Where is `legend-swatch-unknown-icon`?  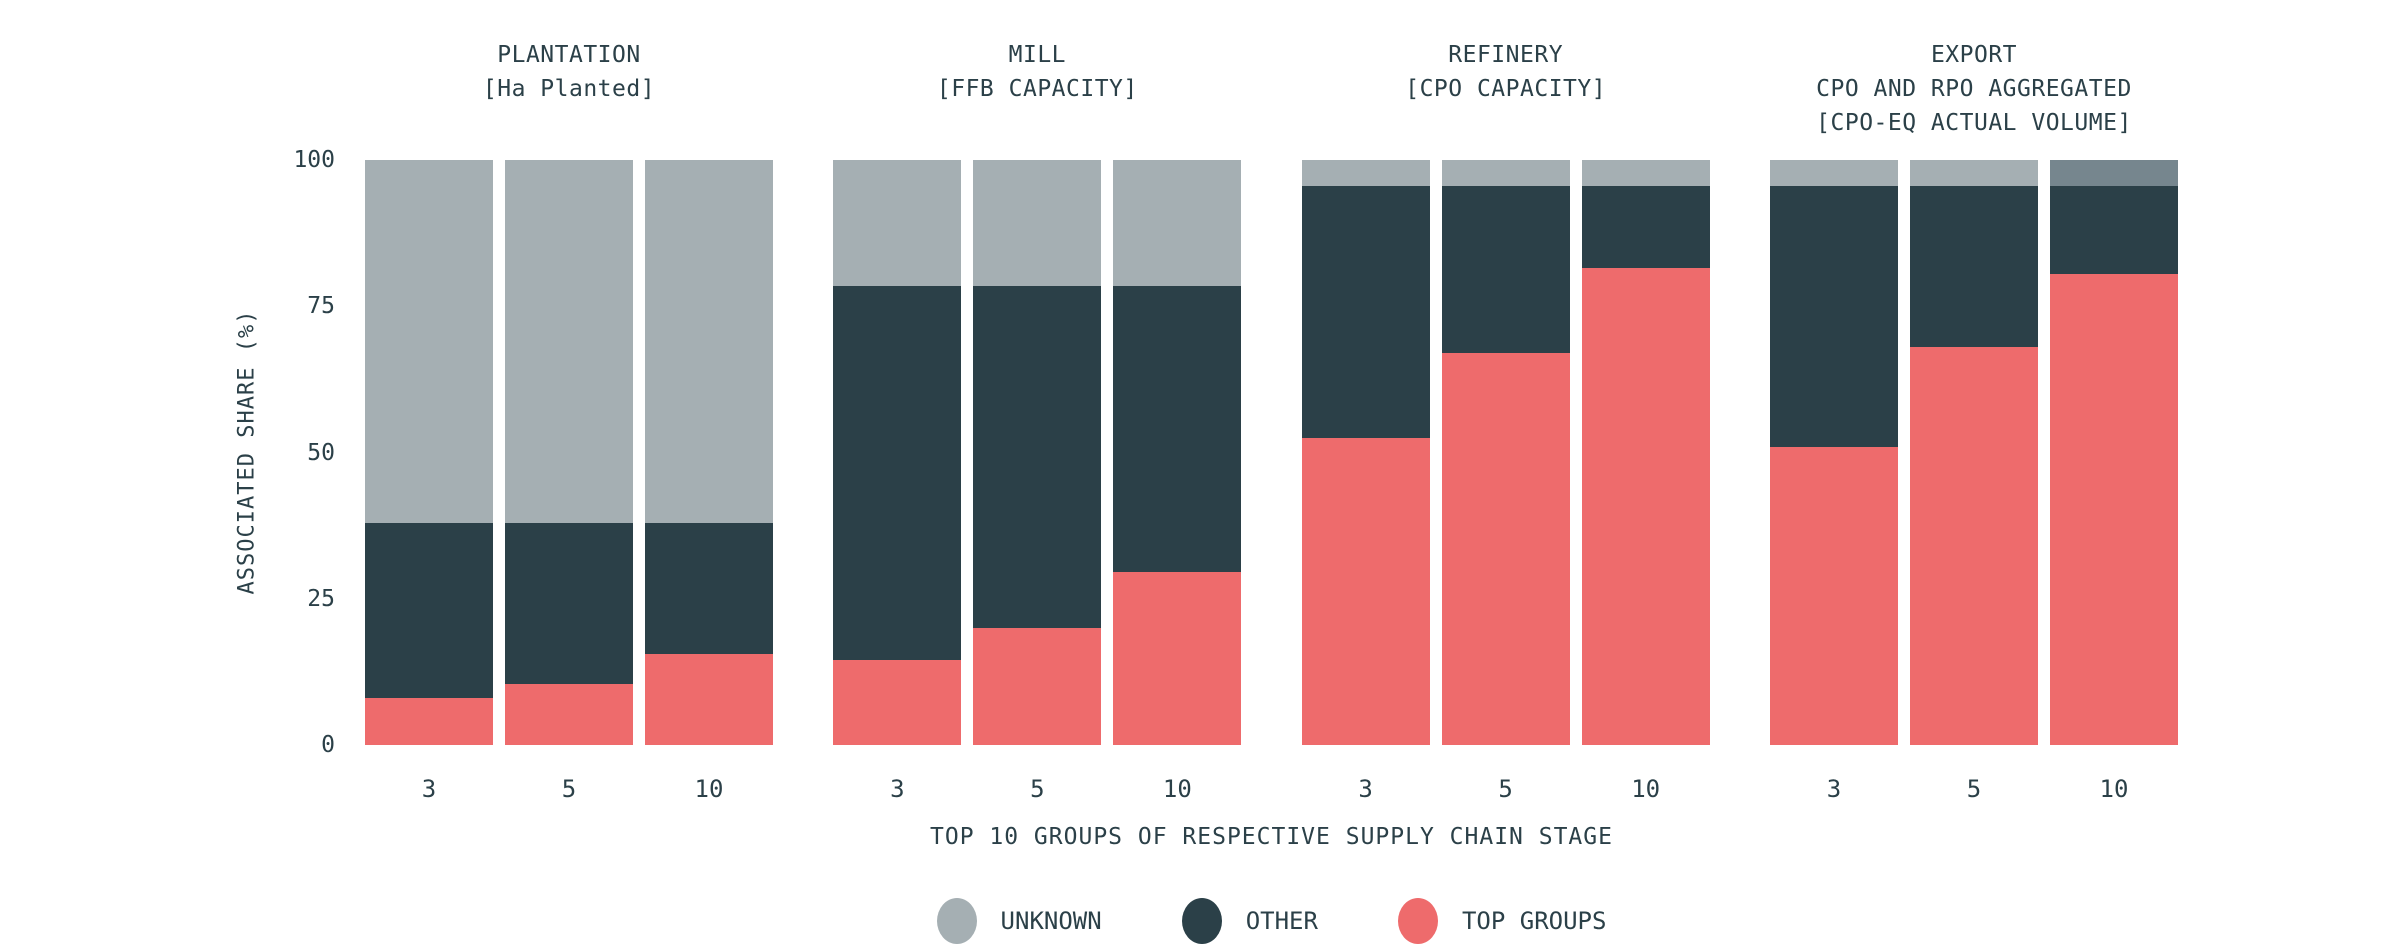 legend-swatch-unknown-icon is located at coordinates (956, 921).